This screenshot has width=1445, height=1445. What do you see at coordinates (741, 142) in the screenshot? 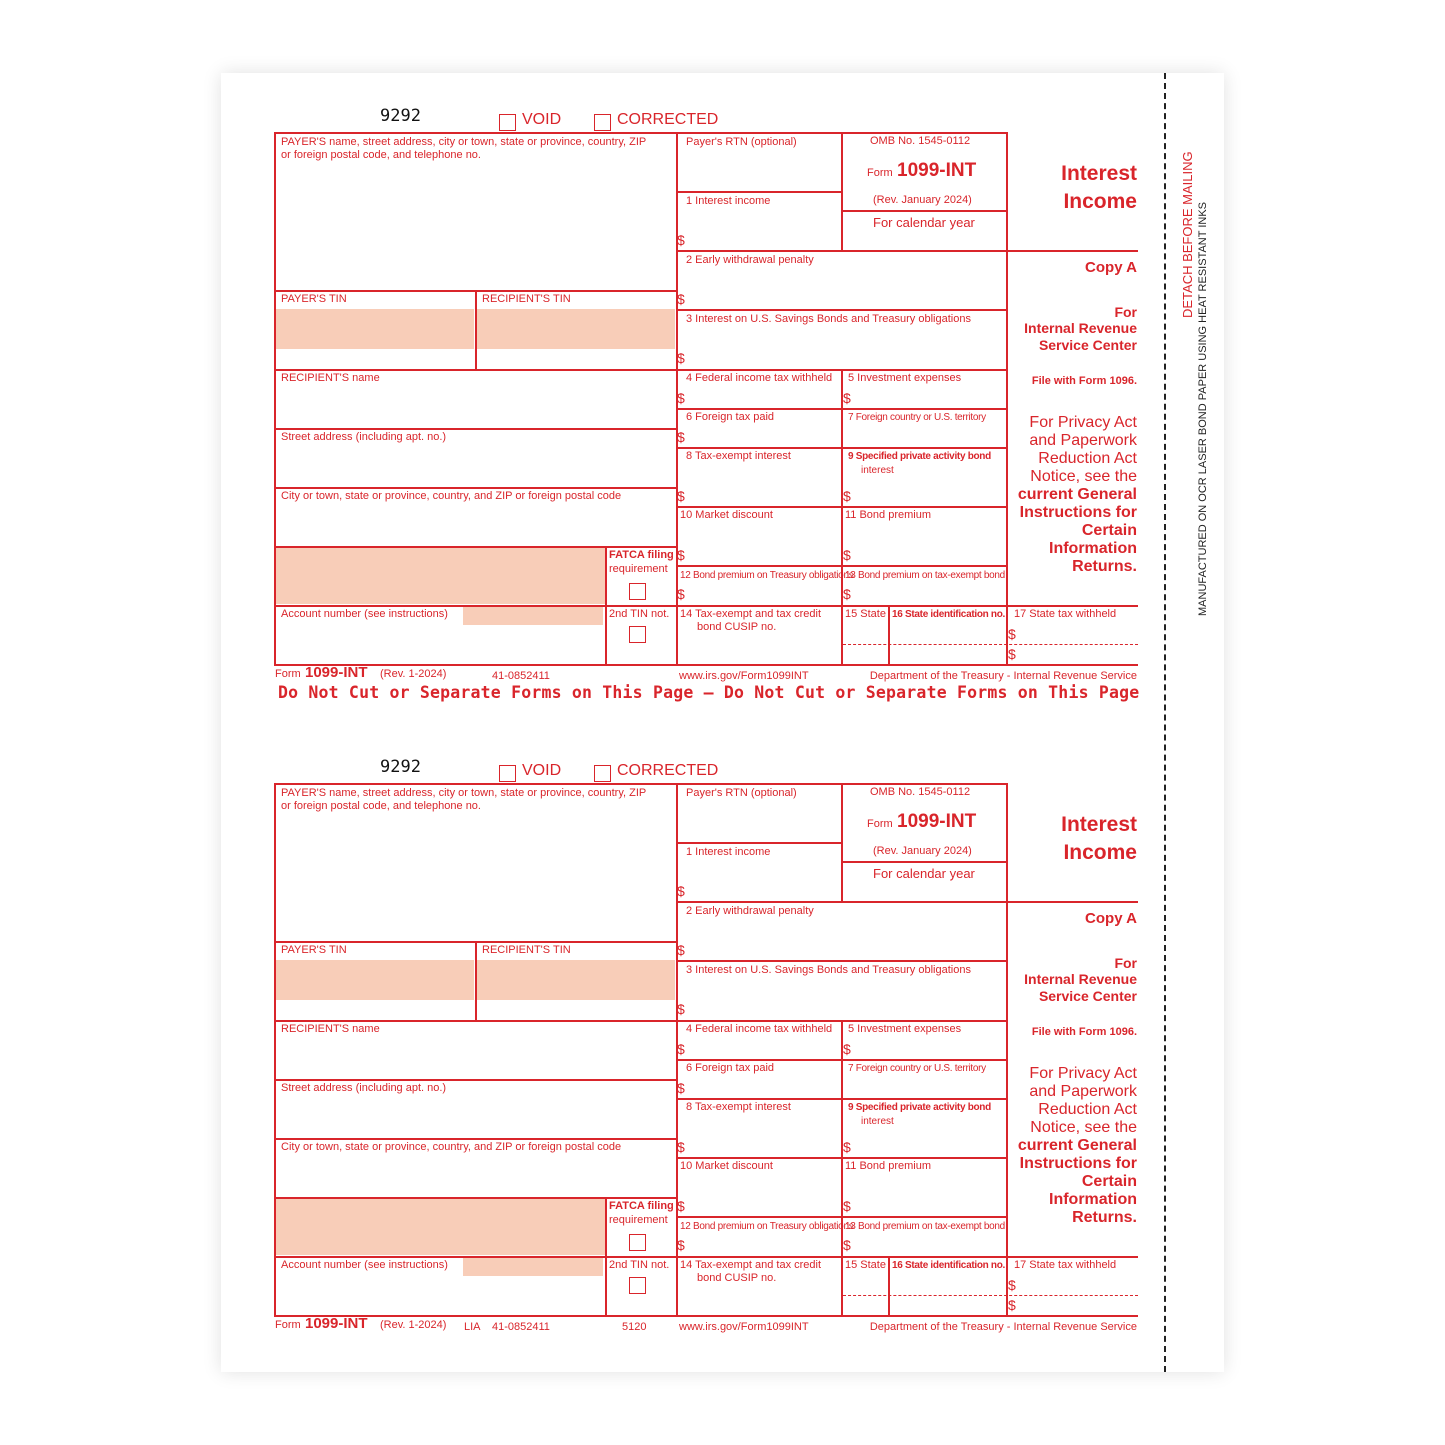
I see `rtn-label: Payer's RTN (optional)` at bounding box center [741, 142].